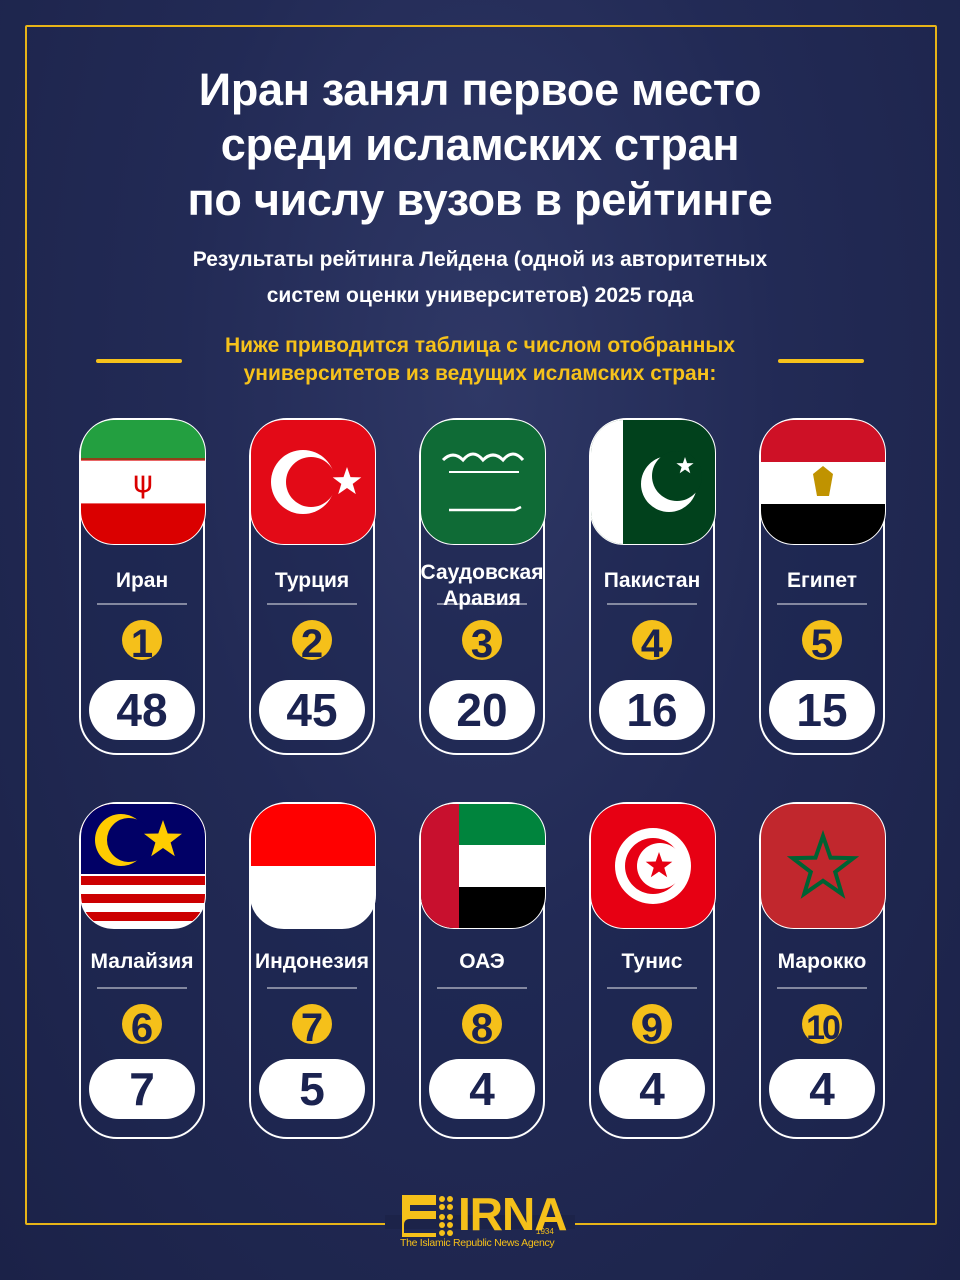 The width and height of the screenshot is (960, 1280). I want to click on rank-badge: 9, so click(652, 1027).